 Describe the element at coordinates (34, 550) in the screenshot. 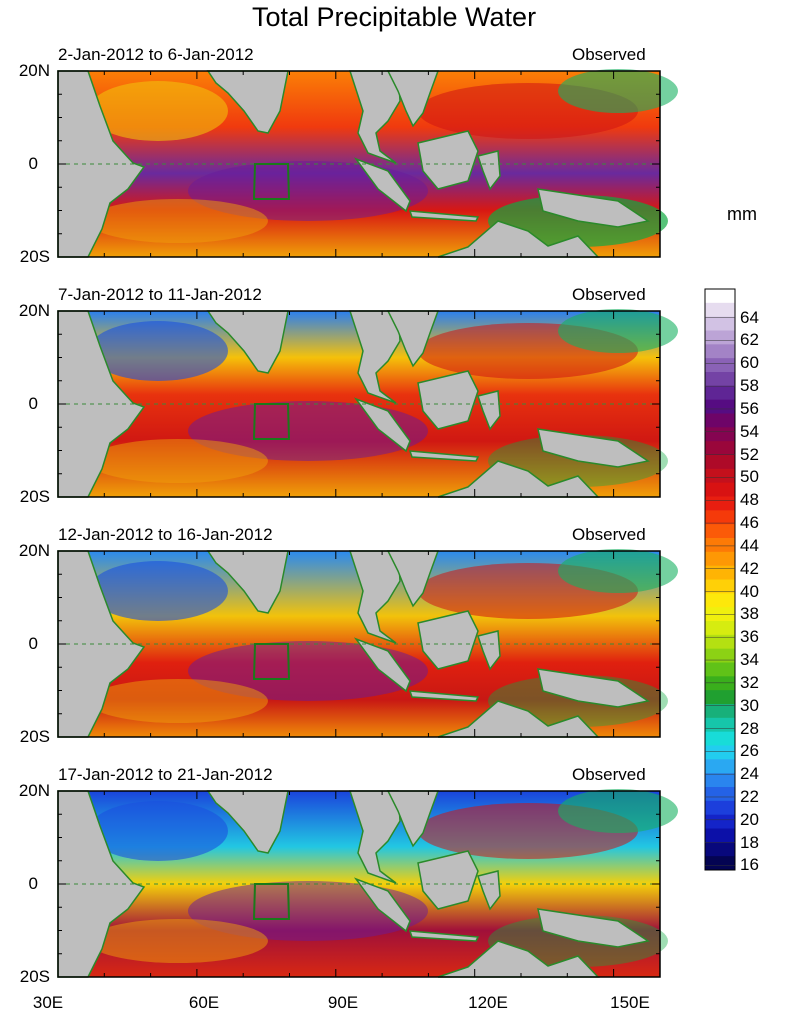

I see `lat-20n-3: 20N` at that location.